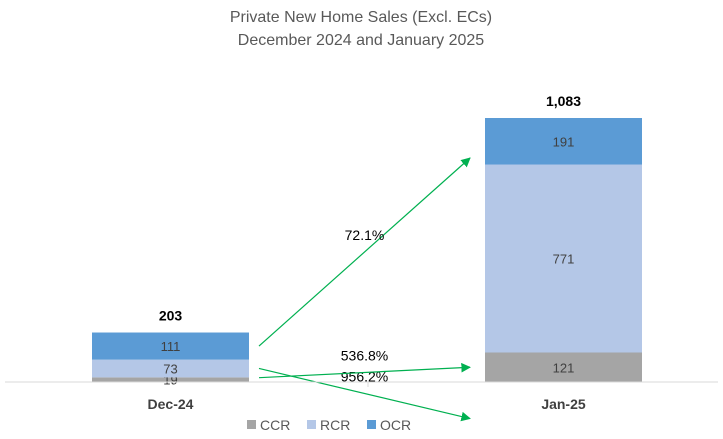 This screenshot has width=723, height=439. What do you see at coordinates (364, 370) in the screenshot?
I see `growth-arrow-ccr` at bounding box center [364, 370].